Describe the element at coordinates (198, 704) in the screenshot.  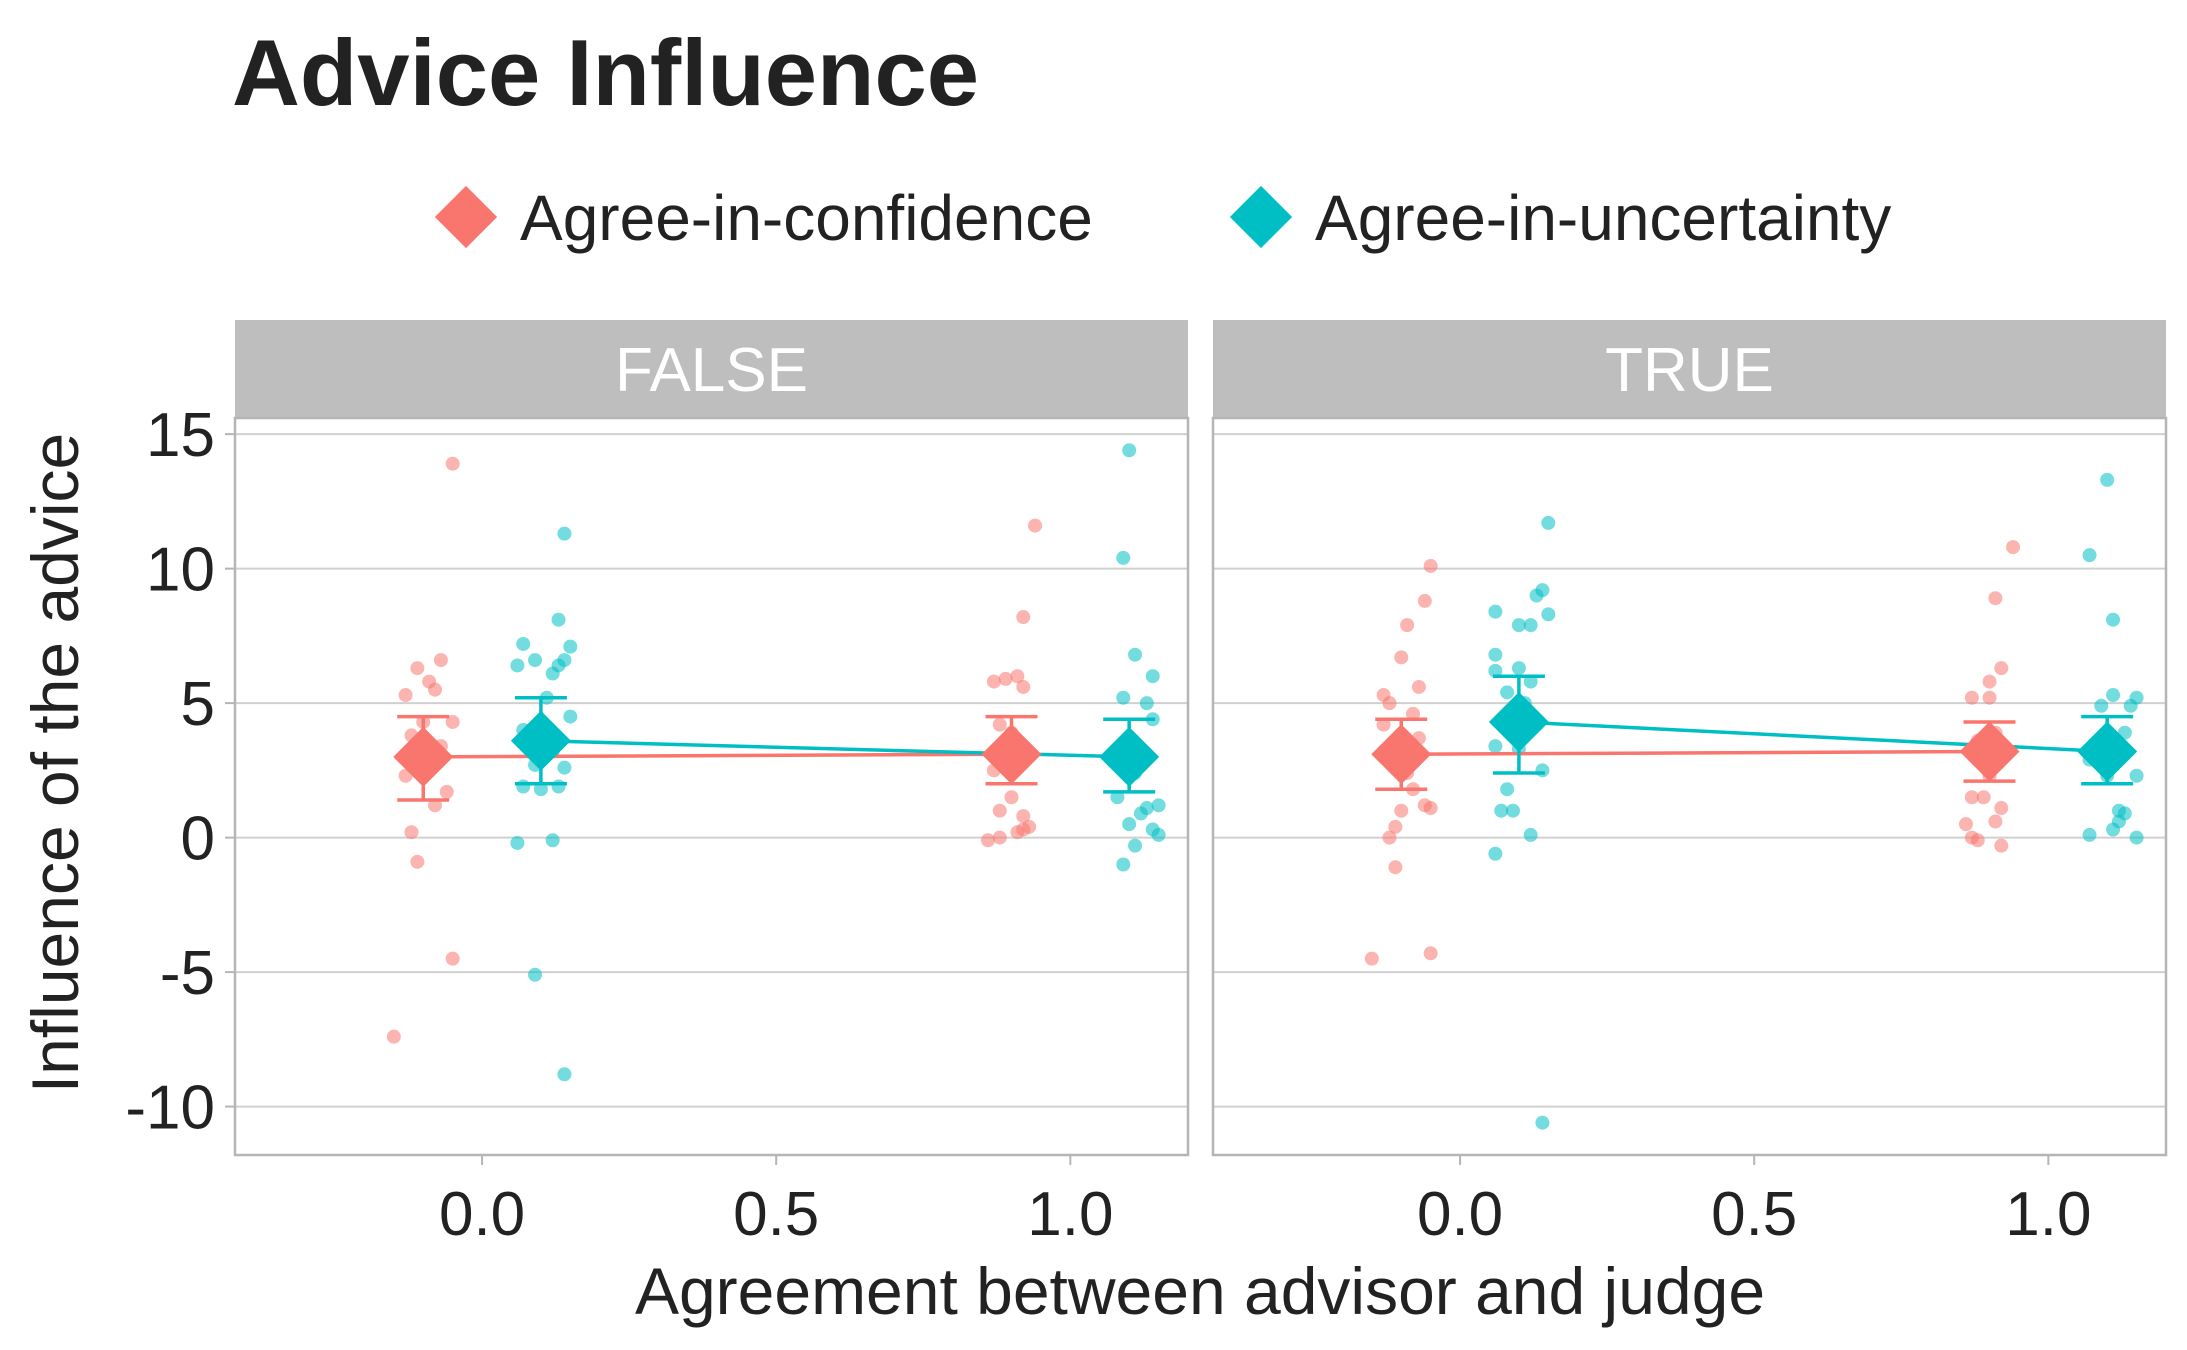
I see `y-tick-label: 5` at that location.